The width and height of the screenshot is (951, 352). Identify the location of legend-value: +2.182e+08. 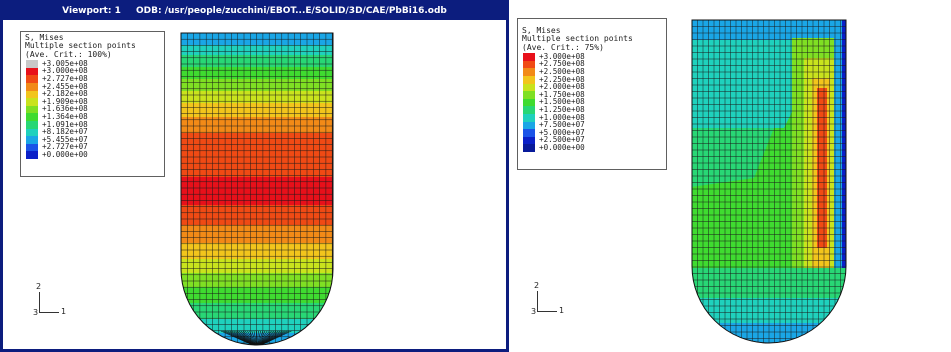
(65, 94).